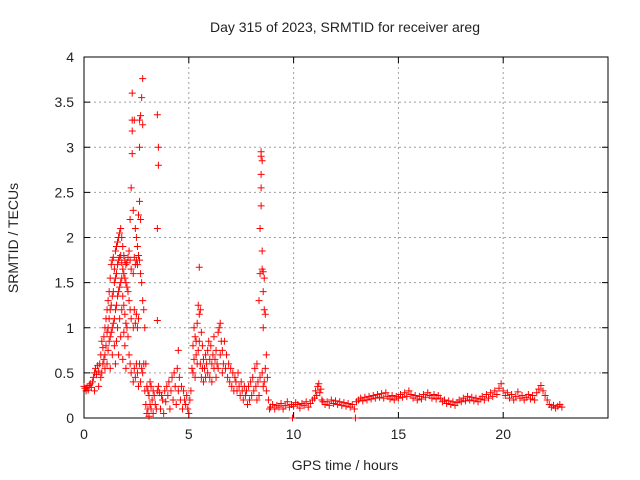 The height and width of the screenshot is (480, 640). Describe the element at coordinates (503, 434) in the screenshot. I see `x-tick-label: 20` at that location.